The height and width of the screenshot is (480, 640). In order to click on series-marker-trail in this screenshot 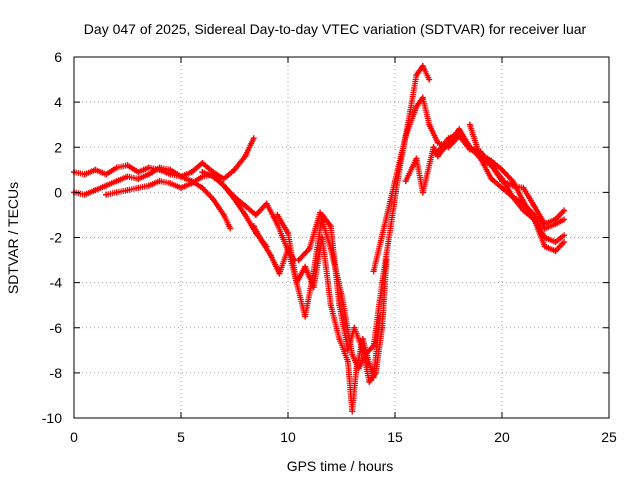, I will do `click(363, 217)`.